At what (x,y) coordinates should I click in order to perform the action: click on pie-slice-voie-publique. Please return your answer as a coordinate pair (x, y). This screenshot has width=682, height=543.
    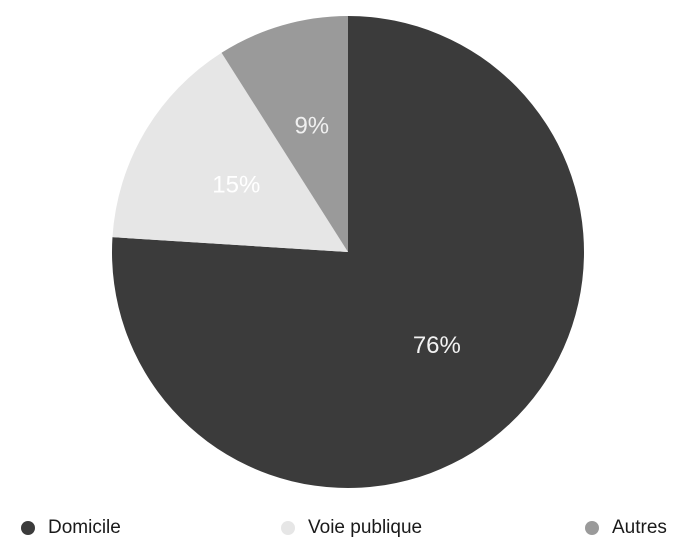
    Looking at the image, I should click on (230, 152).